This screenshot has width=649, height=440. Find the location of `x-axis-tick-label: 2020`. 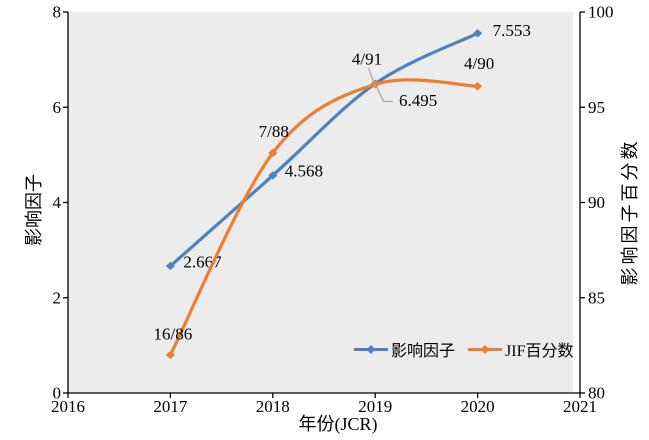

x-axis-tick-label: 2020 is located at coordinates (478, 406).